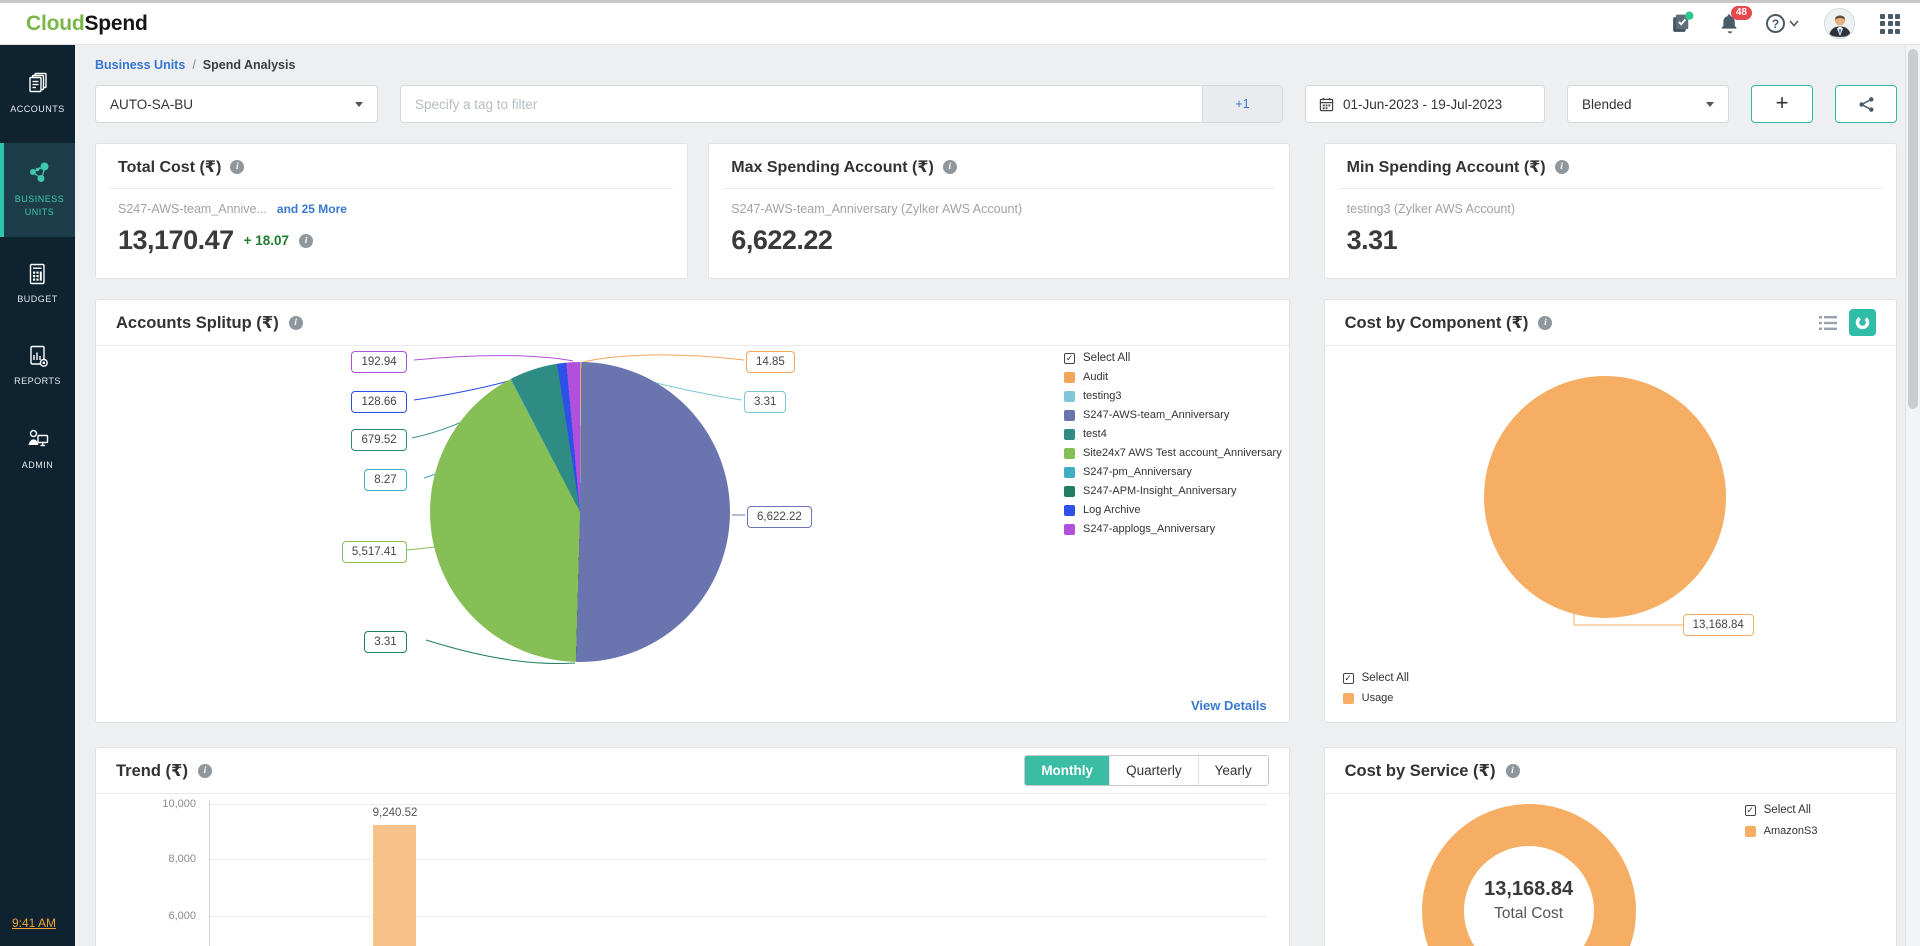 This screenshot has height=946, width=1920. Describe the element at coordinates (394, 885) in the screenshot. I see `trend-bar` at that location.